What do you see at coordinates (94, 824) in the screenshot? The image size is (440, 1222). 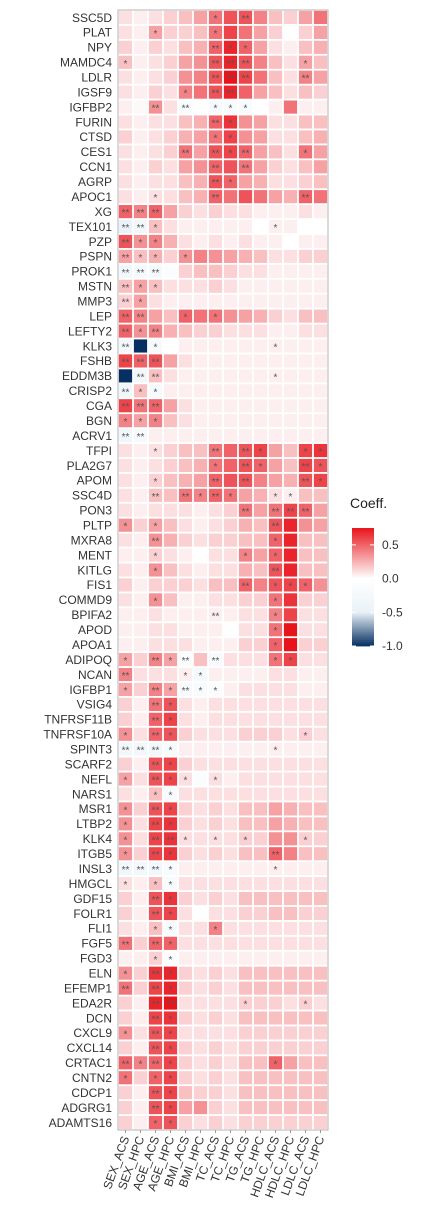 I see `row-label: LTBP2` at bounding box center [94, 824].